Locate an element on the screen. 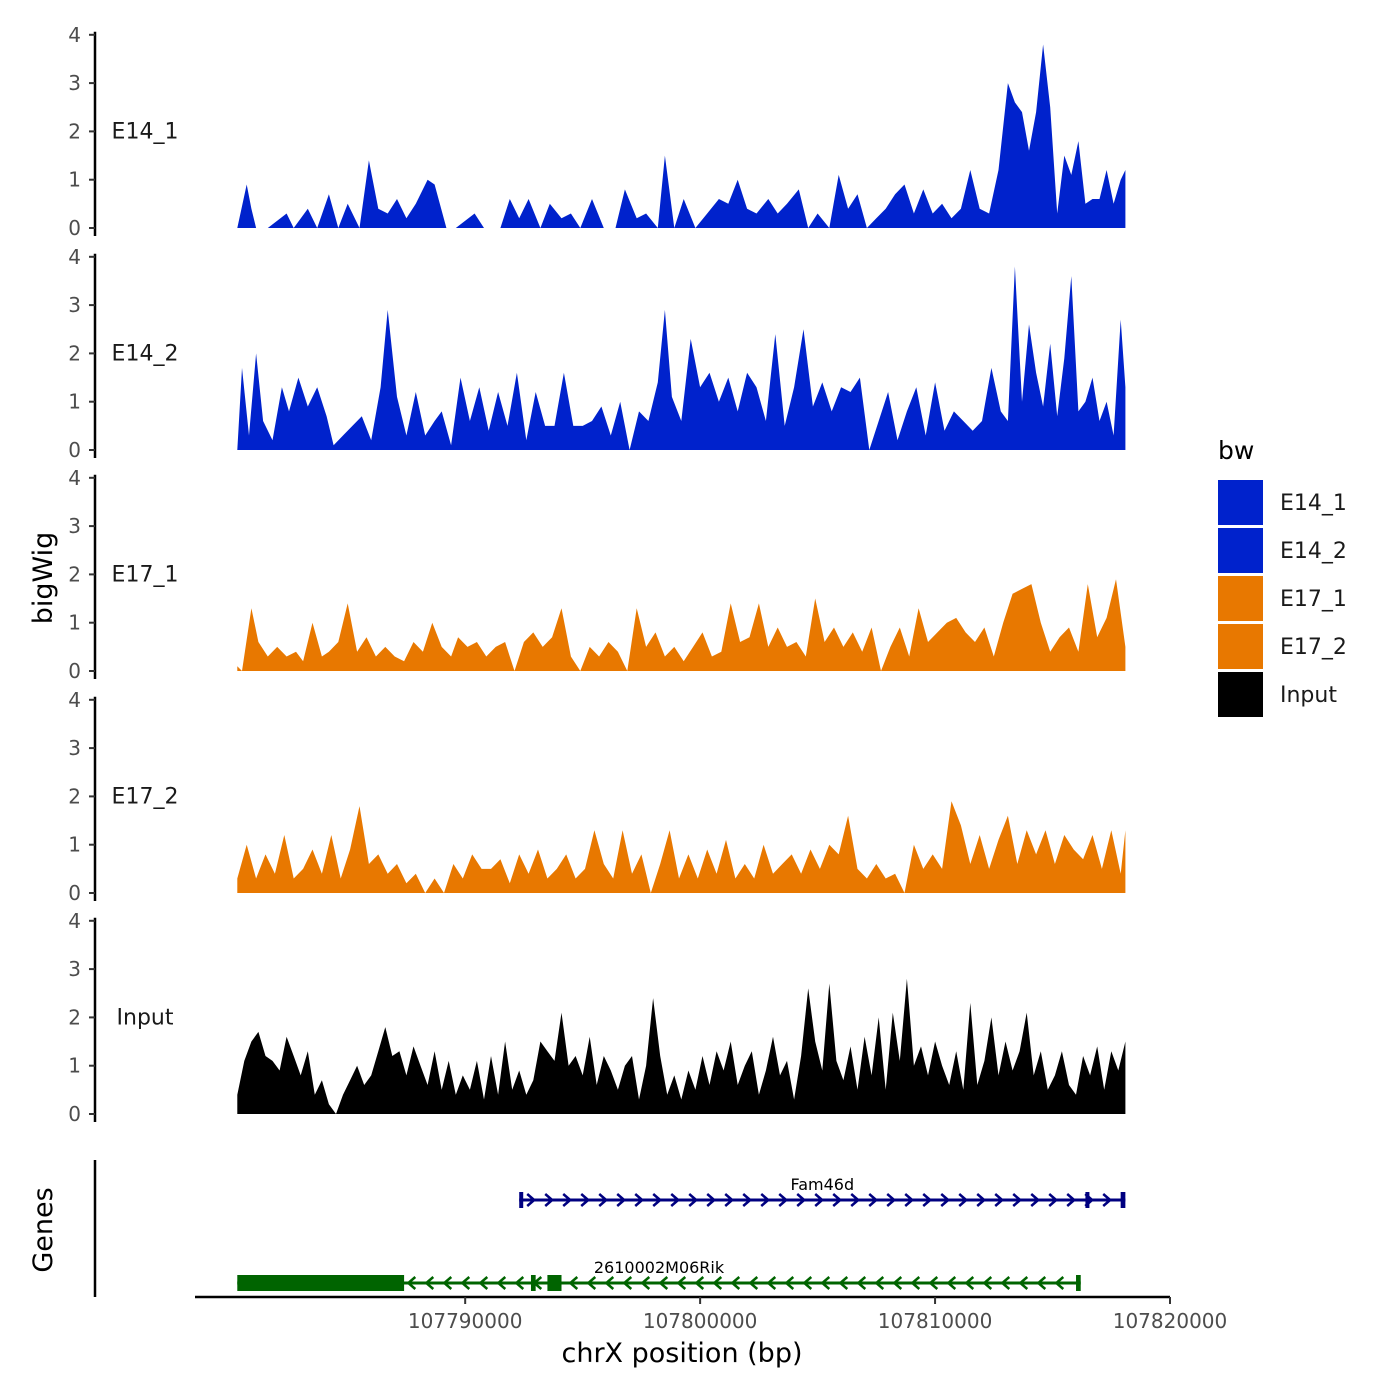  legend-label: E14_1 is located at coordinates (1313, 503).